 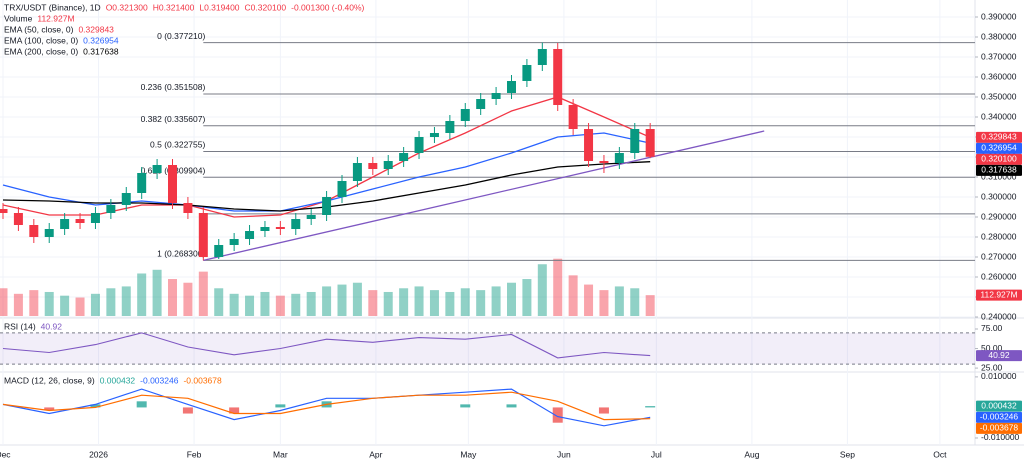 What do you see at coordinates (1000, 437) in the screenshot?
I see `y-tick-label: -0.010000` at bounding box center [1000, 437].